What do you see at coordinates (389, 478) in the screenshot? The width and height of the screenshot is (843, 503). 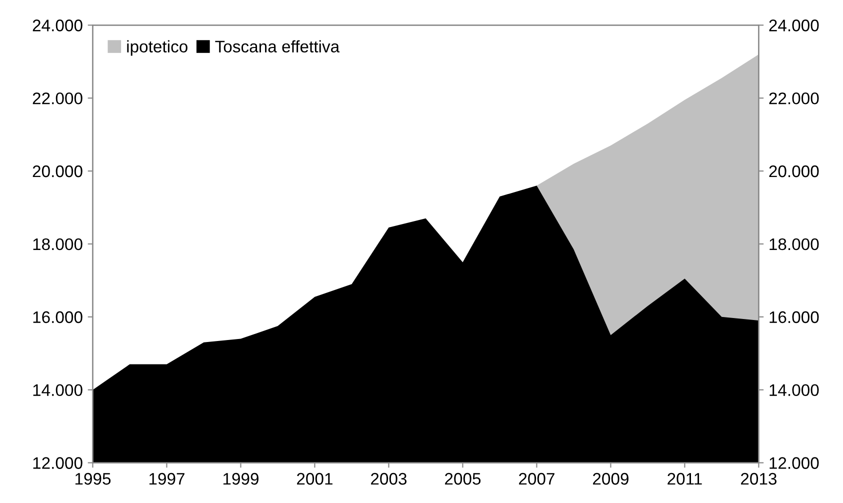 I see `x-tick-label: 2003` at bounding box center [389, 478].